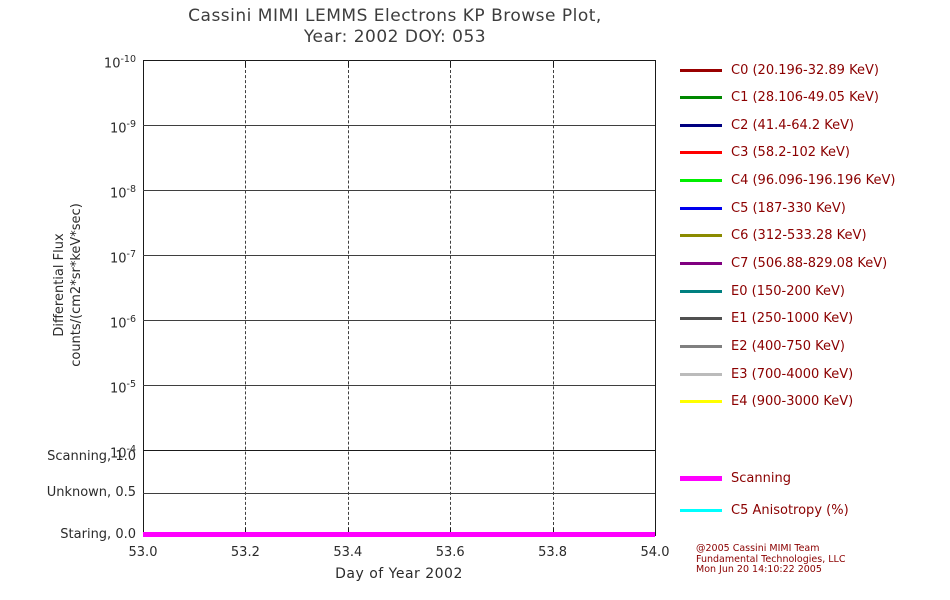 This screenshot has width=950, height=600. Describe the element at coordinates (761, 478) in the screenshot. I see `legend-label: Scanning` at that location.